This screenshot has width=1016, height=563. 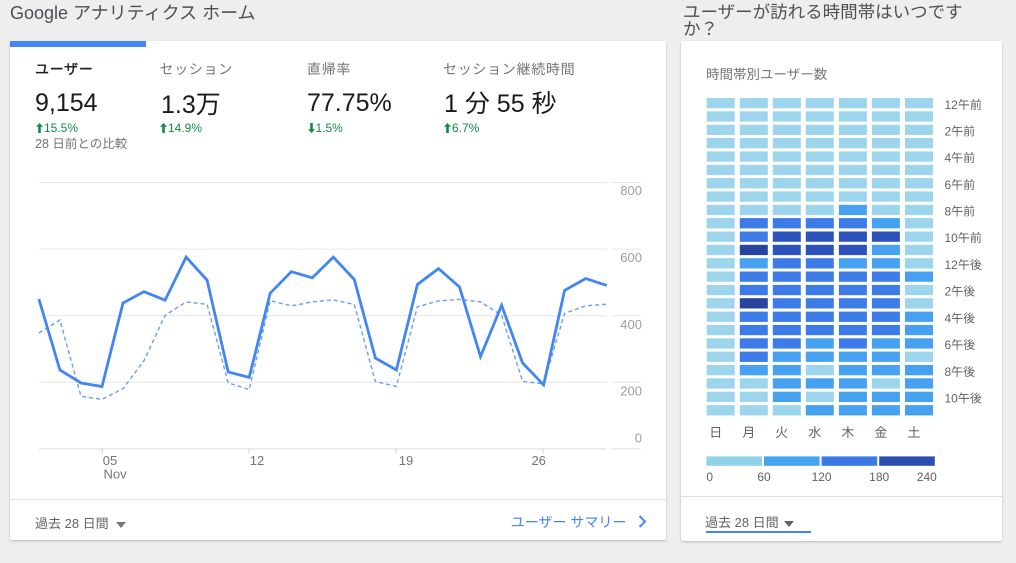 What do you see at coordinates (963, 265) in the screenshot?
I see `svg-text: 12午後` at bounding box center [963, 265].